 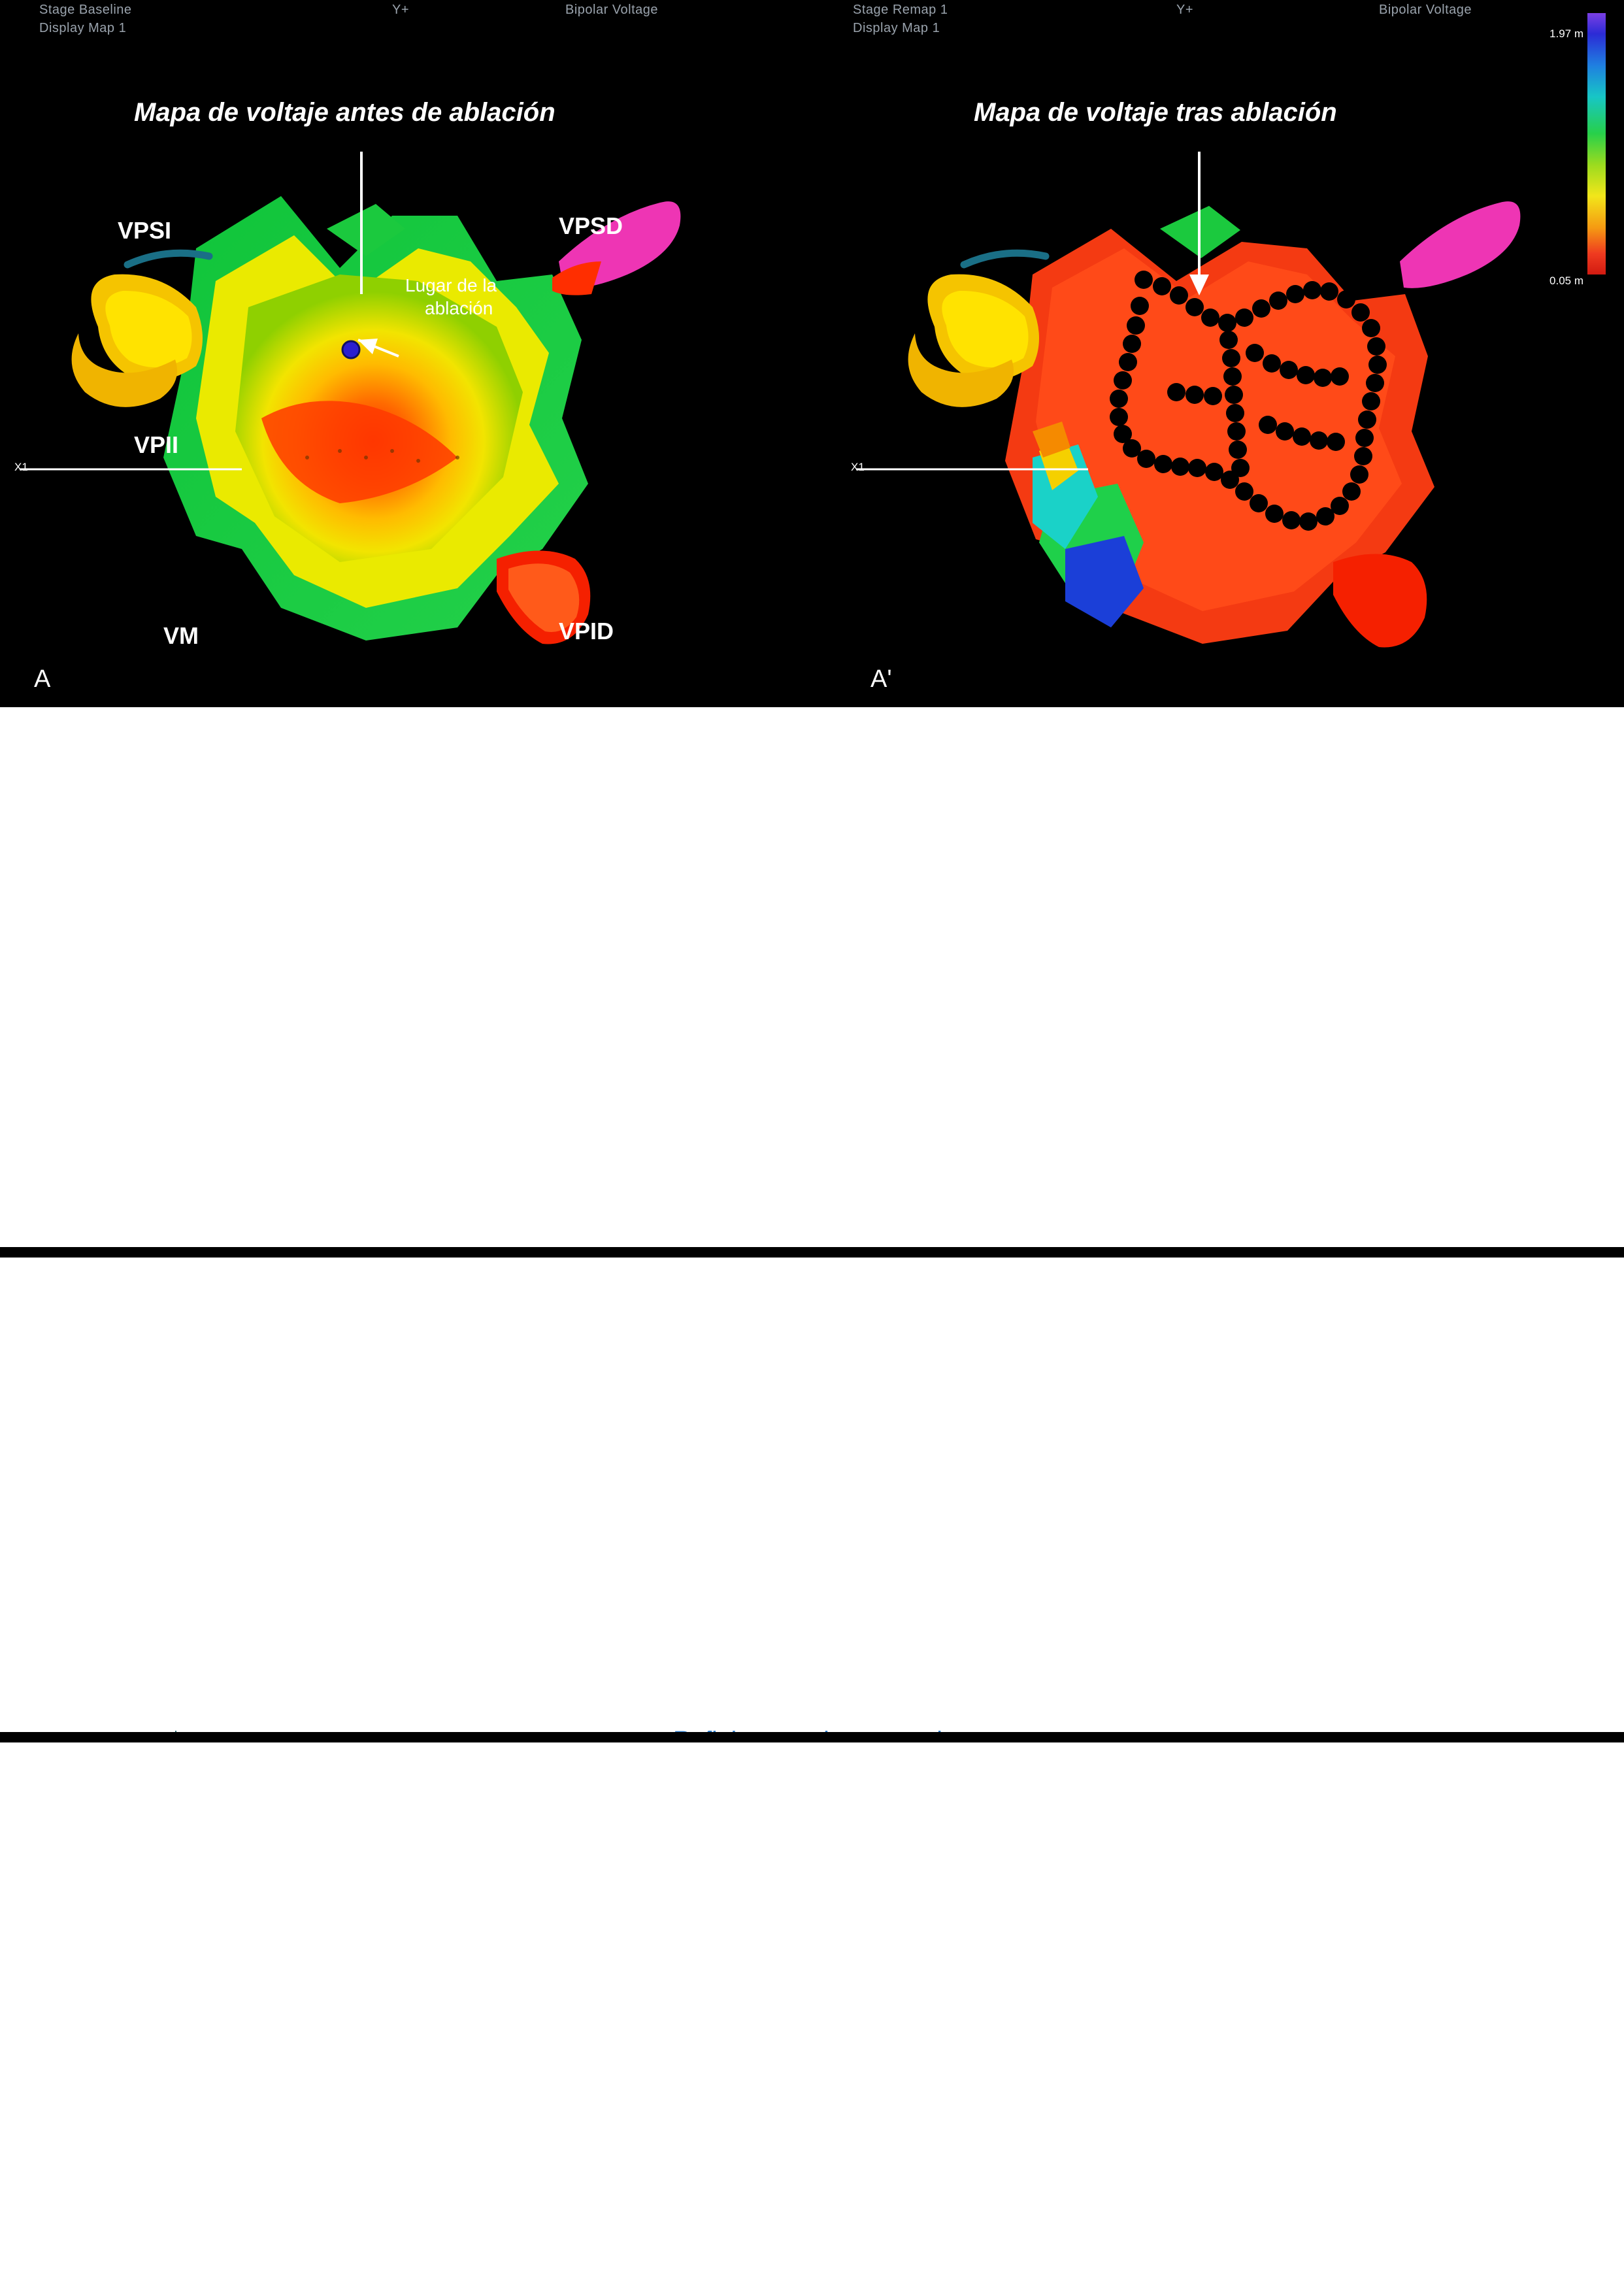 What do you see at coordinates (900, 10) in the screenshot?
I see `map-header-stage-right: Stage Remap 1` at bounding box center [900, 10].